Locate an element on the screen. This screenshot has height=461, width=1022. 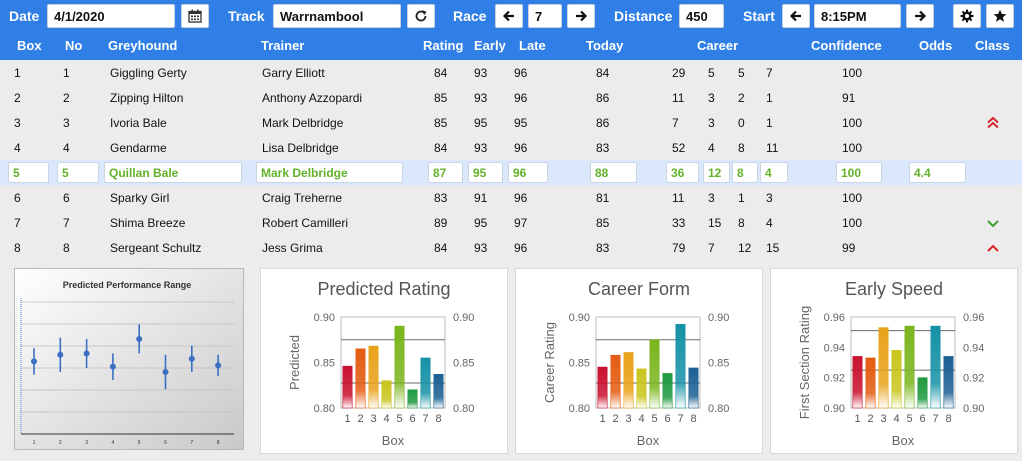
box-cell: 6 is located at coordinates (17, 198).